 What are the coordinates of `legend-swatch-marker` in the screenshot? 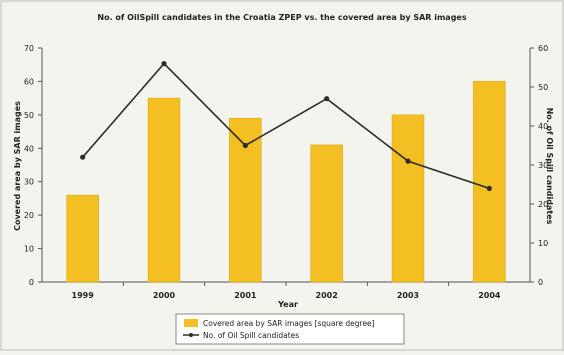 It's located at (191, 335).